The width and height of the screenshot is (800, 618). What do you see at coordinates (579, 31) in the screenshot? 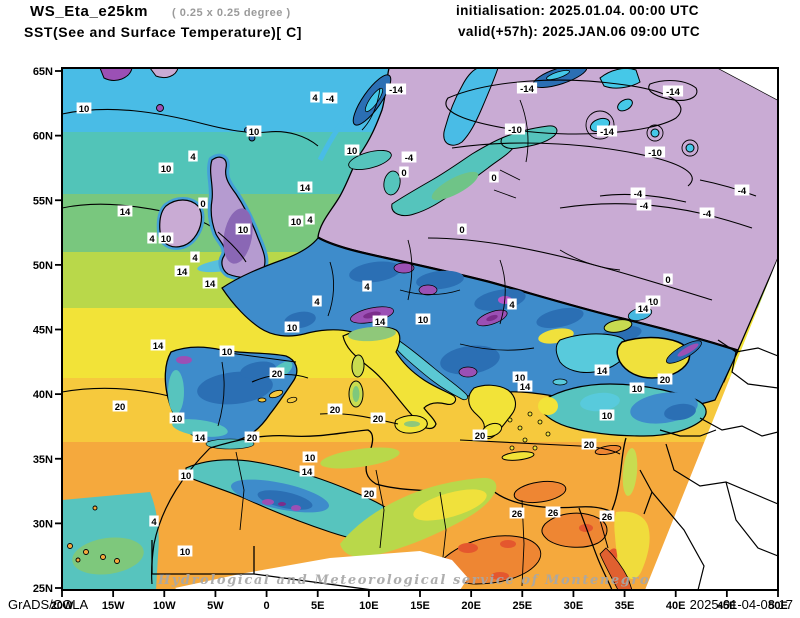
I see `valid-time: valid(+57h): 2025.JAN.06 09:00 UTC` at bounding box center [579, 31].